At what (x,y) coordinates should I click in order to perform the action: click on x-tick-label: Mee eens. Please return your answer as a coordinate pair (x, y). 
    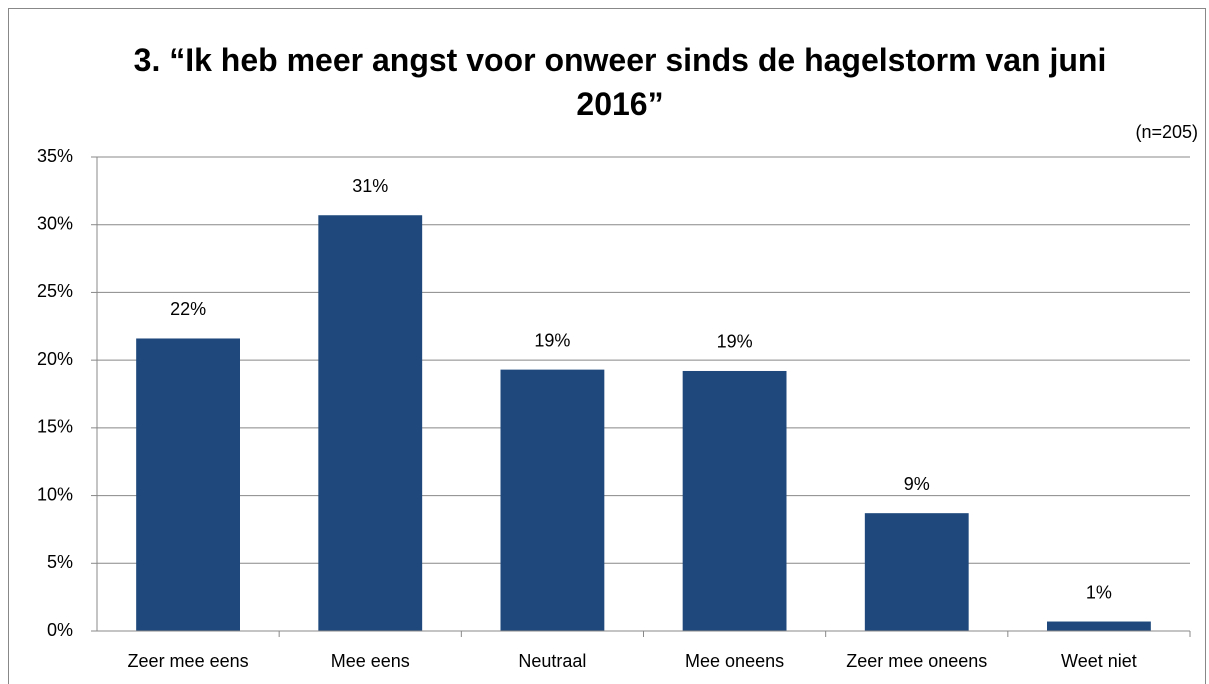
    Looking at the image, I should click on (370, 661).